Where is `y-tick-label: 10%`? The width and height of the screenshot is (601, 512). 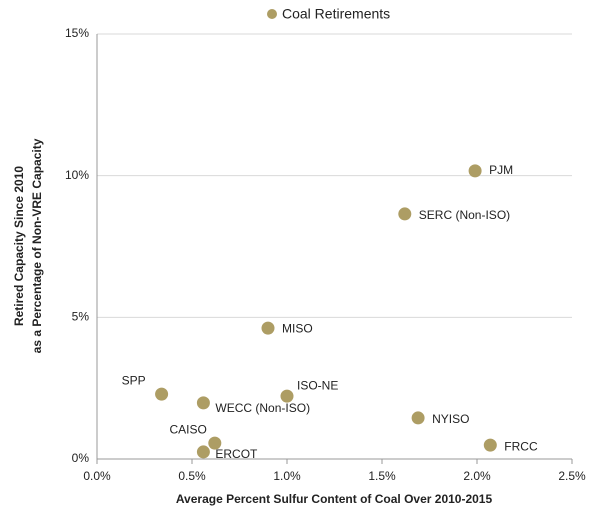
y-tick-label: 10% is located at coordinates (77, 175).